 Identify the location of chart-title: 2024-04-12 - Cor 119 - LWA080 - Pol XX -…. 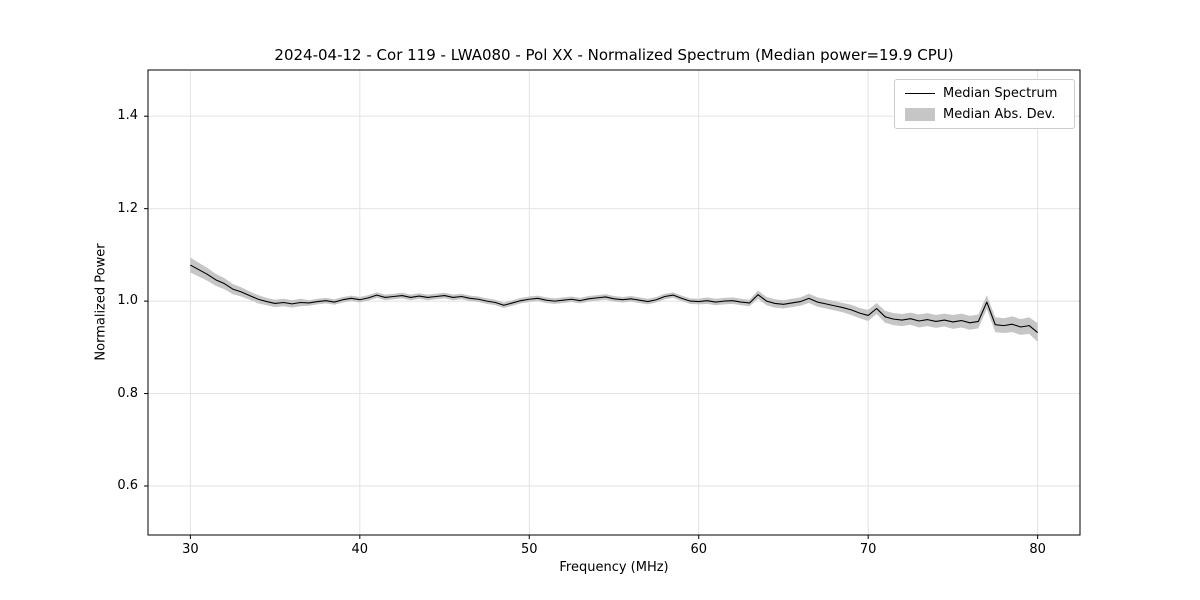
(614, 55).